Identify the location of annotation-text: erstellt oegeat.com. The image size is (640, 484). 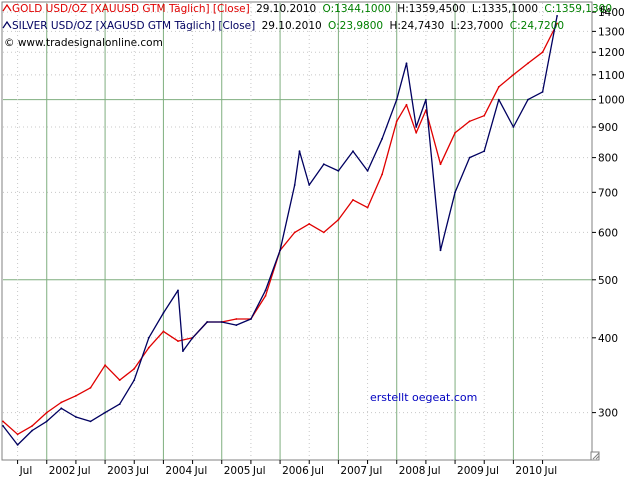
(423, 397).